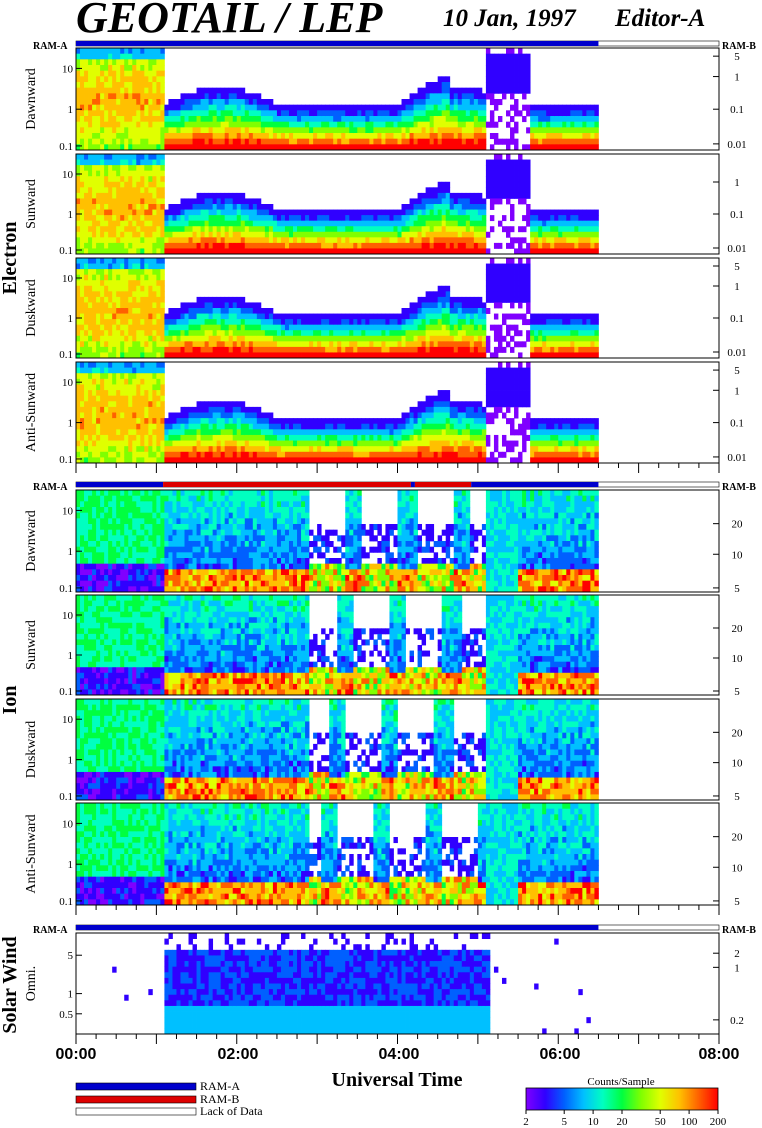  Describe the element at coordinates (737, 267) in the screenshot. I see `right-tick-label: 5` at that location.